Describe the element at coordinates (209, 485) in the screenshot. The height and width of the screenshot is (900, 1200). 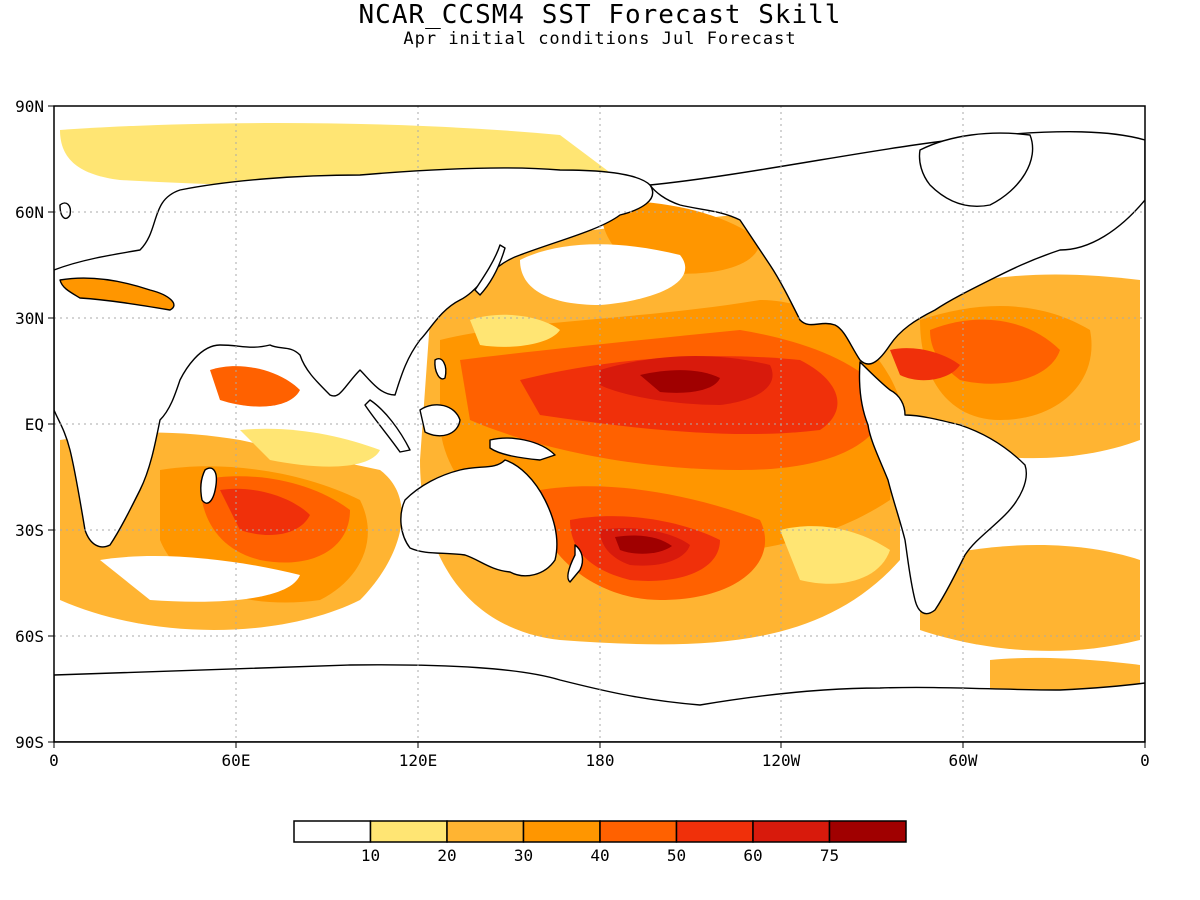
I see `madagascar-landmass` at that location.